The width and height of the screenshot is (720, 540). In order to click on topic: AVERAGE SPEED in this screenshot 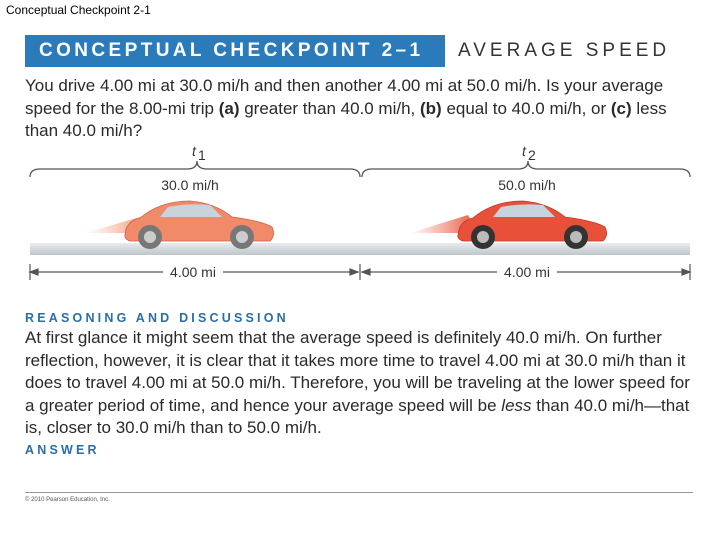, I will do `click(564, 50)`.